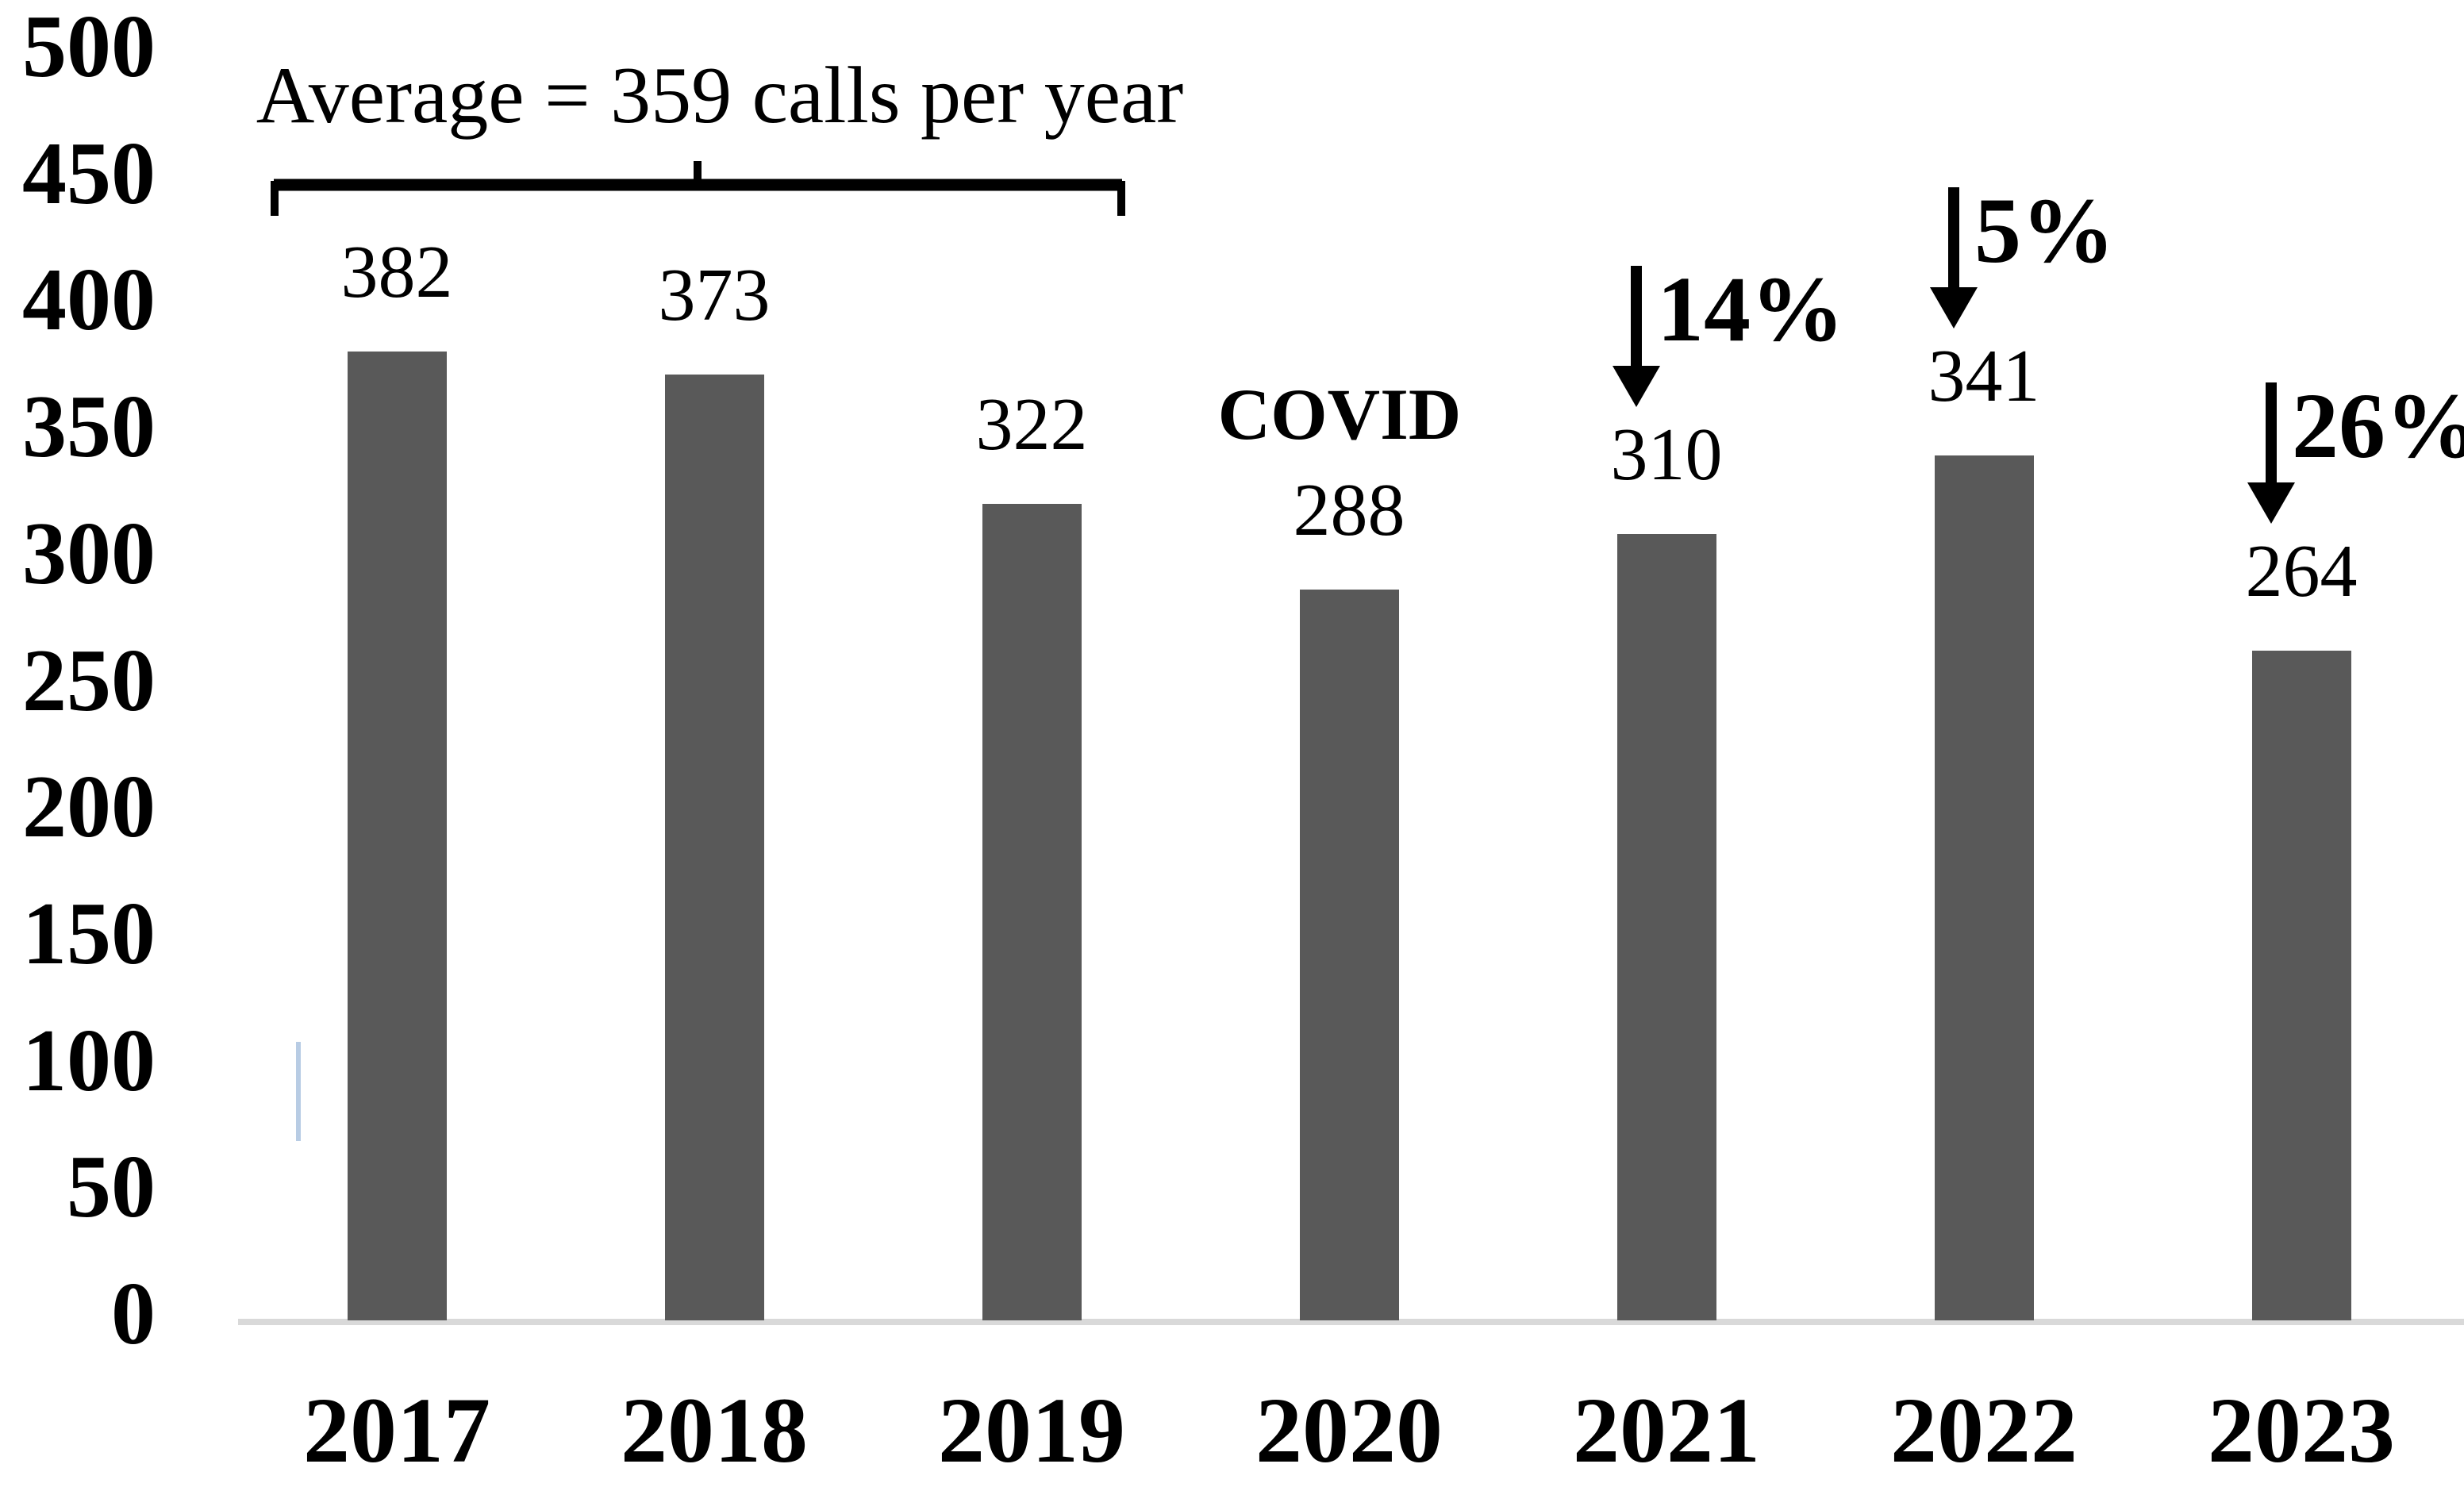  What do you see at coordinates (1984, 1430) in the screenshot?
I see `x-axis-year-label: 2022` at bounding box center [1984, 1430].